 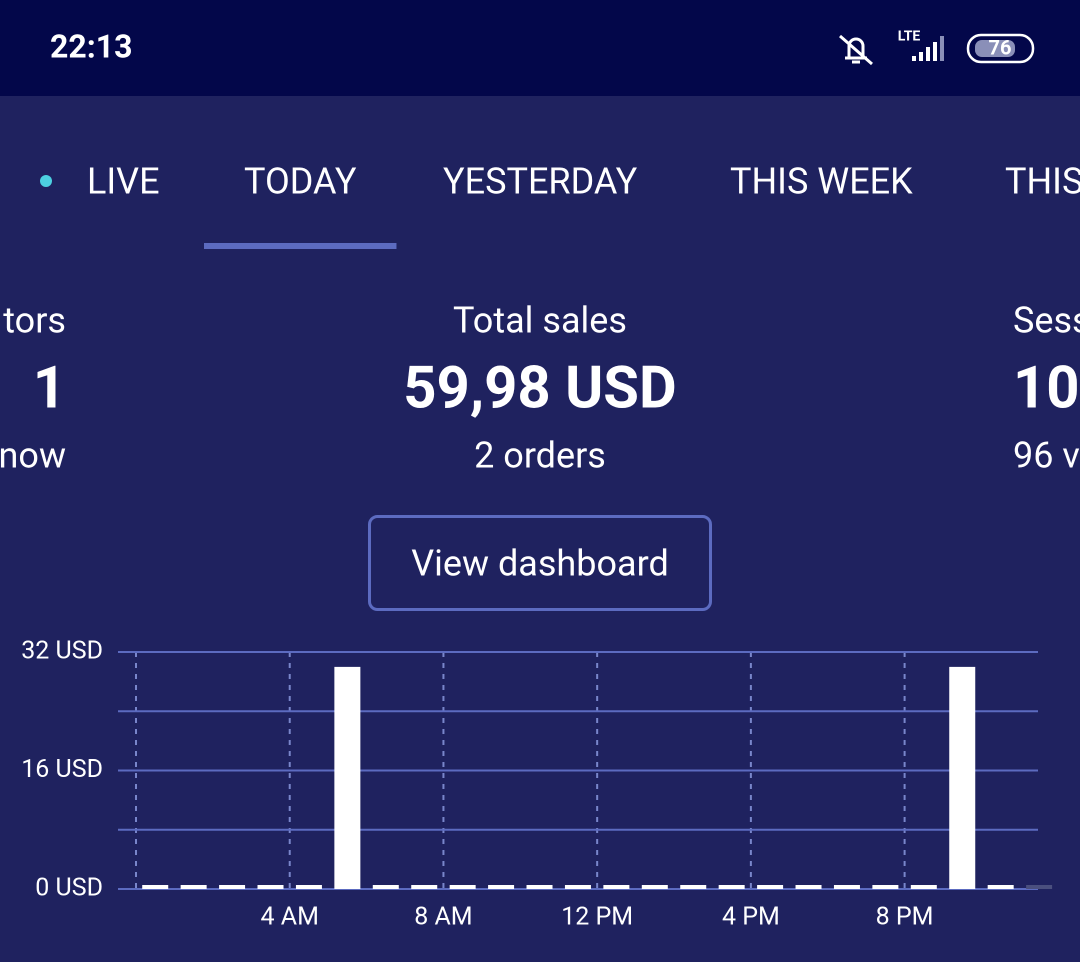 What do you see at coordinates (821, 182) in the screenshot?
I see `tab: THIS WEEK` at bounding box center [821, 182].